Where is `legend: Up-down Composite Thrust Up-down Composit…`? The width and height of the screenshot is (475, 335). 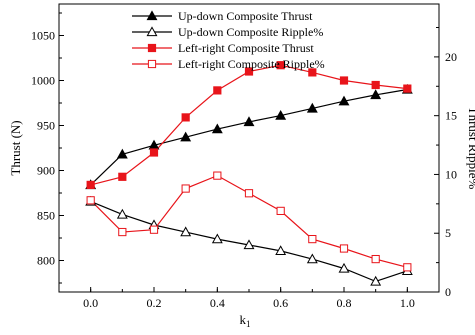
legend: Up-down Composite Thrust Up-down Composit… is located at coordinates (228, 40).